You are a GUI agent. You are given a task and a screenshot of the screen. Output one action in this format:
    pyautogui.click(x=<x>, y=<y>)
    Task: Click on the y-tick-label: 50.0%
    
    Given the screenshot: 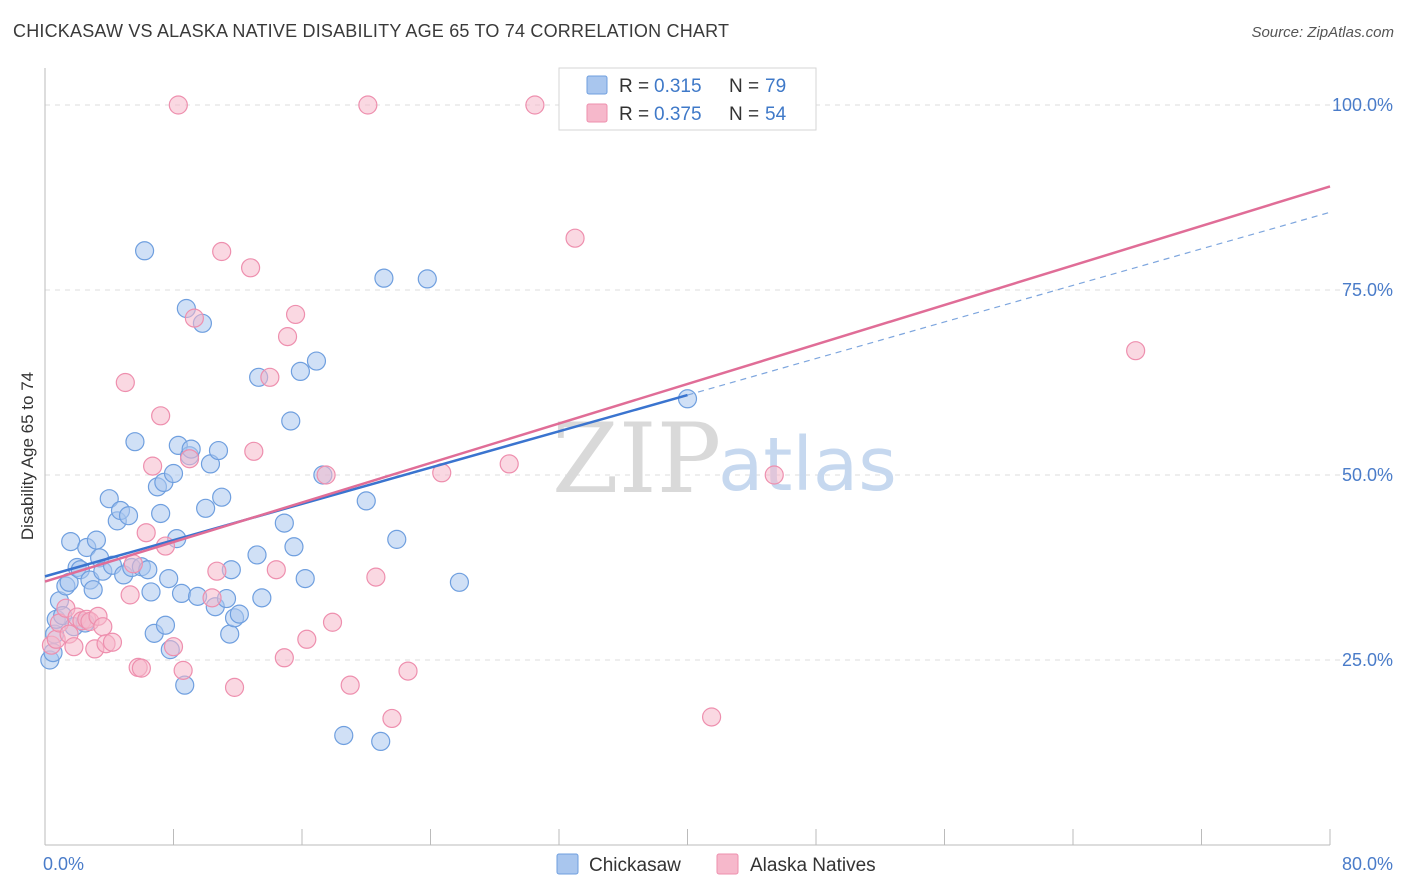 What is the action you would take?
    pyautogui.click(x=1367, y=475)
    